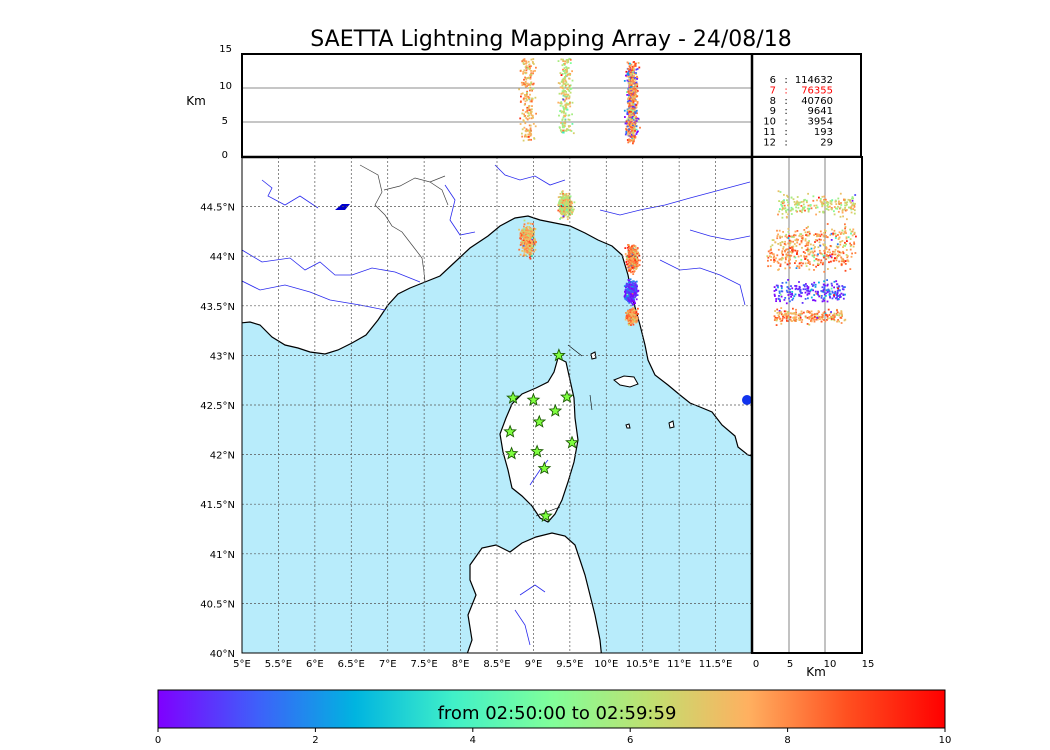 This screenshot has height=750, width=1050. I want to click on lon-tick-label: 9°E, so click(534, 664).